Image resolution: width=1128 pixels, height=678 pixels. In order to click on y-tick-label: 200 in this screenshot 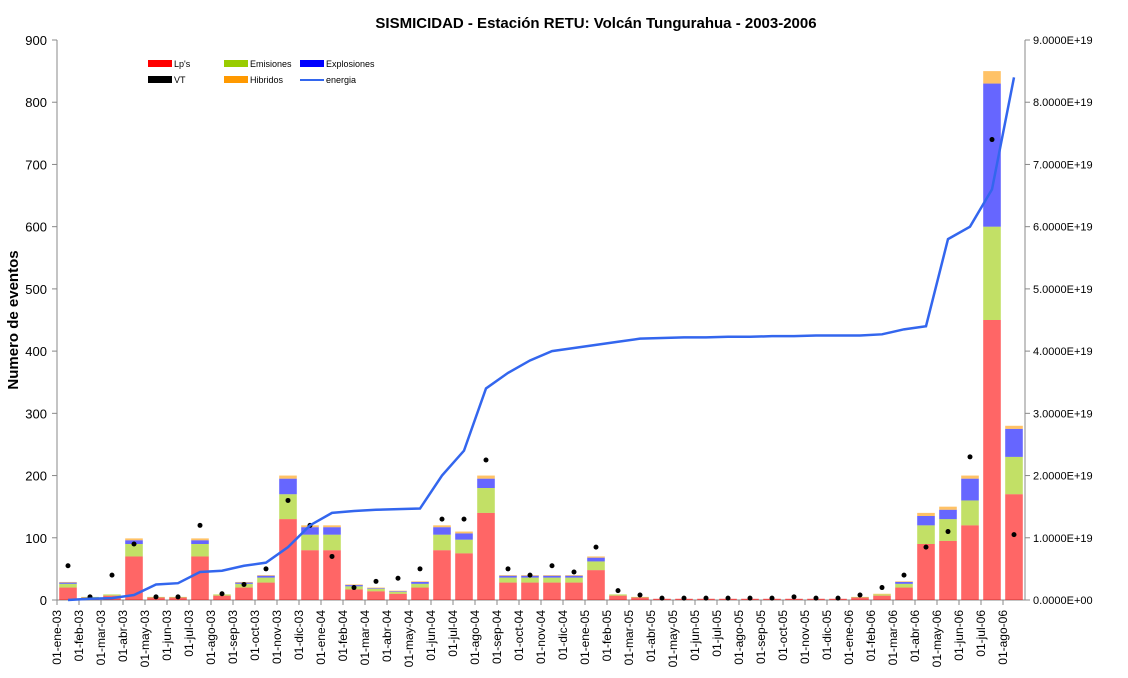, I will do `click(36, 476)`.